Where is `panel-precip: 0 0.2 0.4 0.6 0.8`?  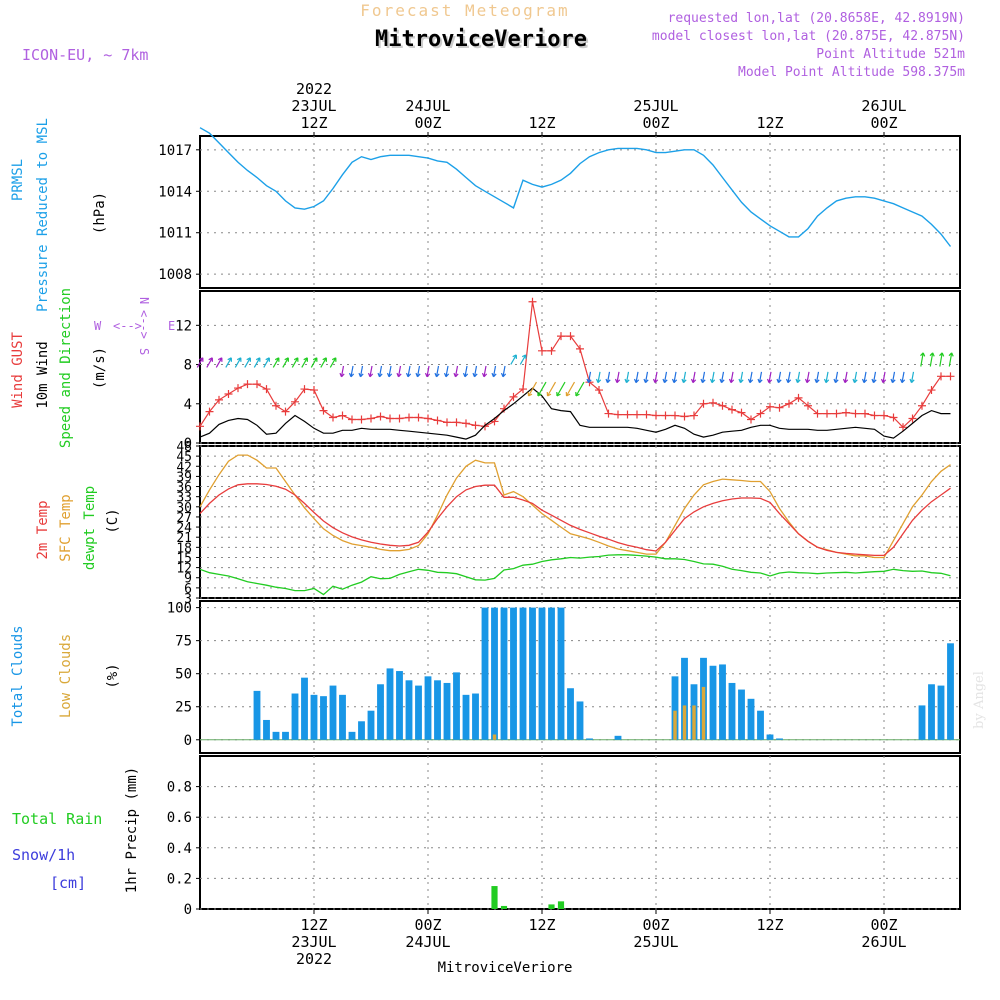
panel-precip: 0 0.2 0.4 0.6 0.8 is located at coordinates (564, 836).